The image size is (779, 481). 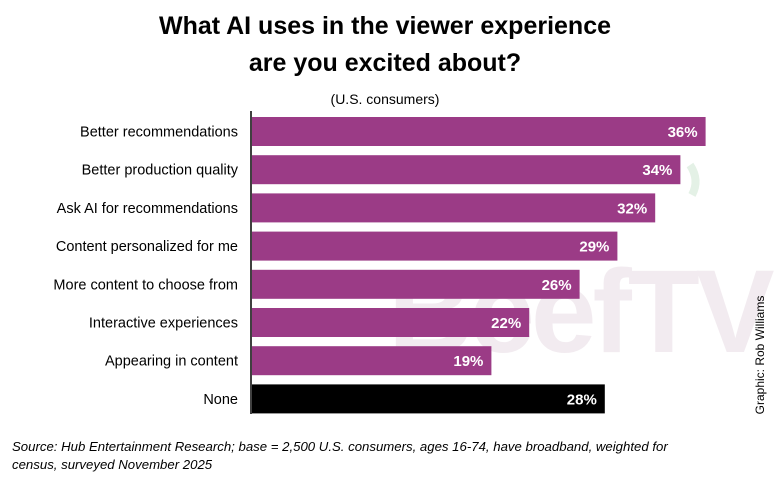 I want to click on value-label: 29%, so click(x=594, y=247).